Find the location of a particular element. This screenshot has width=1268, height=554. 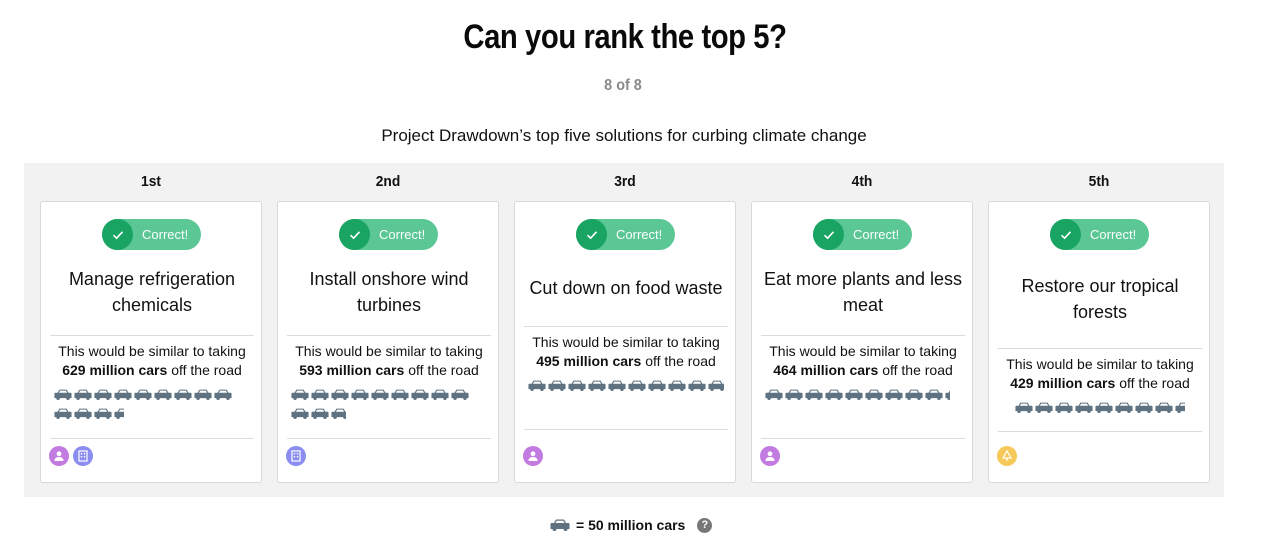

help-icon: ? is located at coordinates (705, 525).